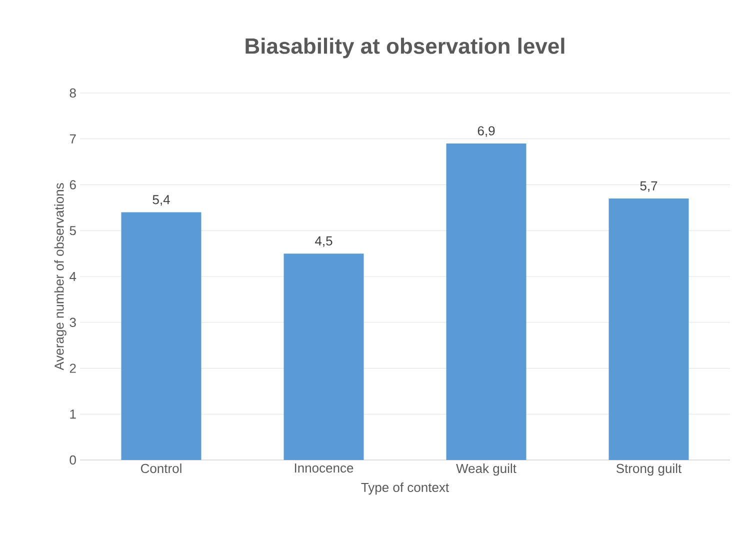  What do you see at coordinates (73, 185) in the screenshot?
I see `y-tick-label: 6` at bounding box center [73, 185].